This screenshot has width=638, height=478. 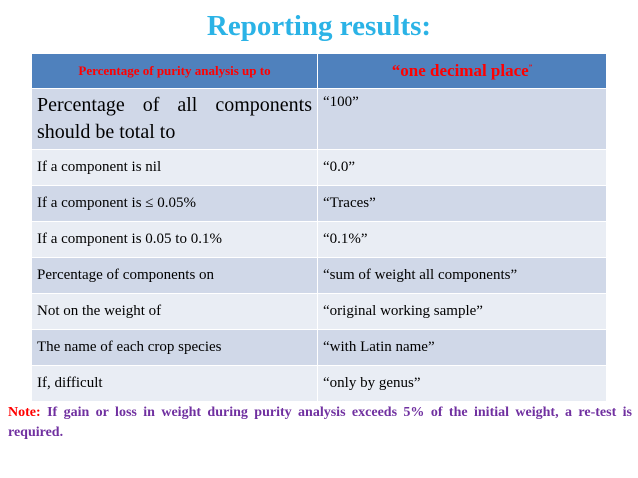 What do you see at coordinates (462, 347) in the screenshot?
I see `row-value: “with Latin name”` at bounding box center [462, 347].